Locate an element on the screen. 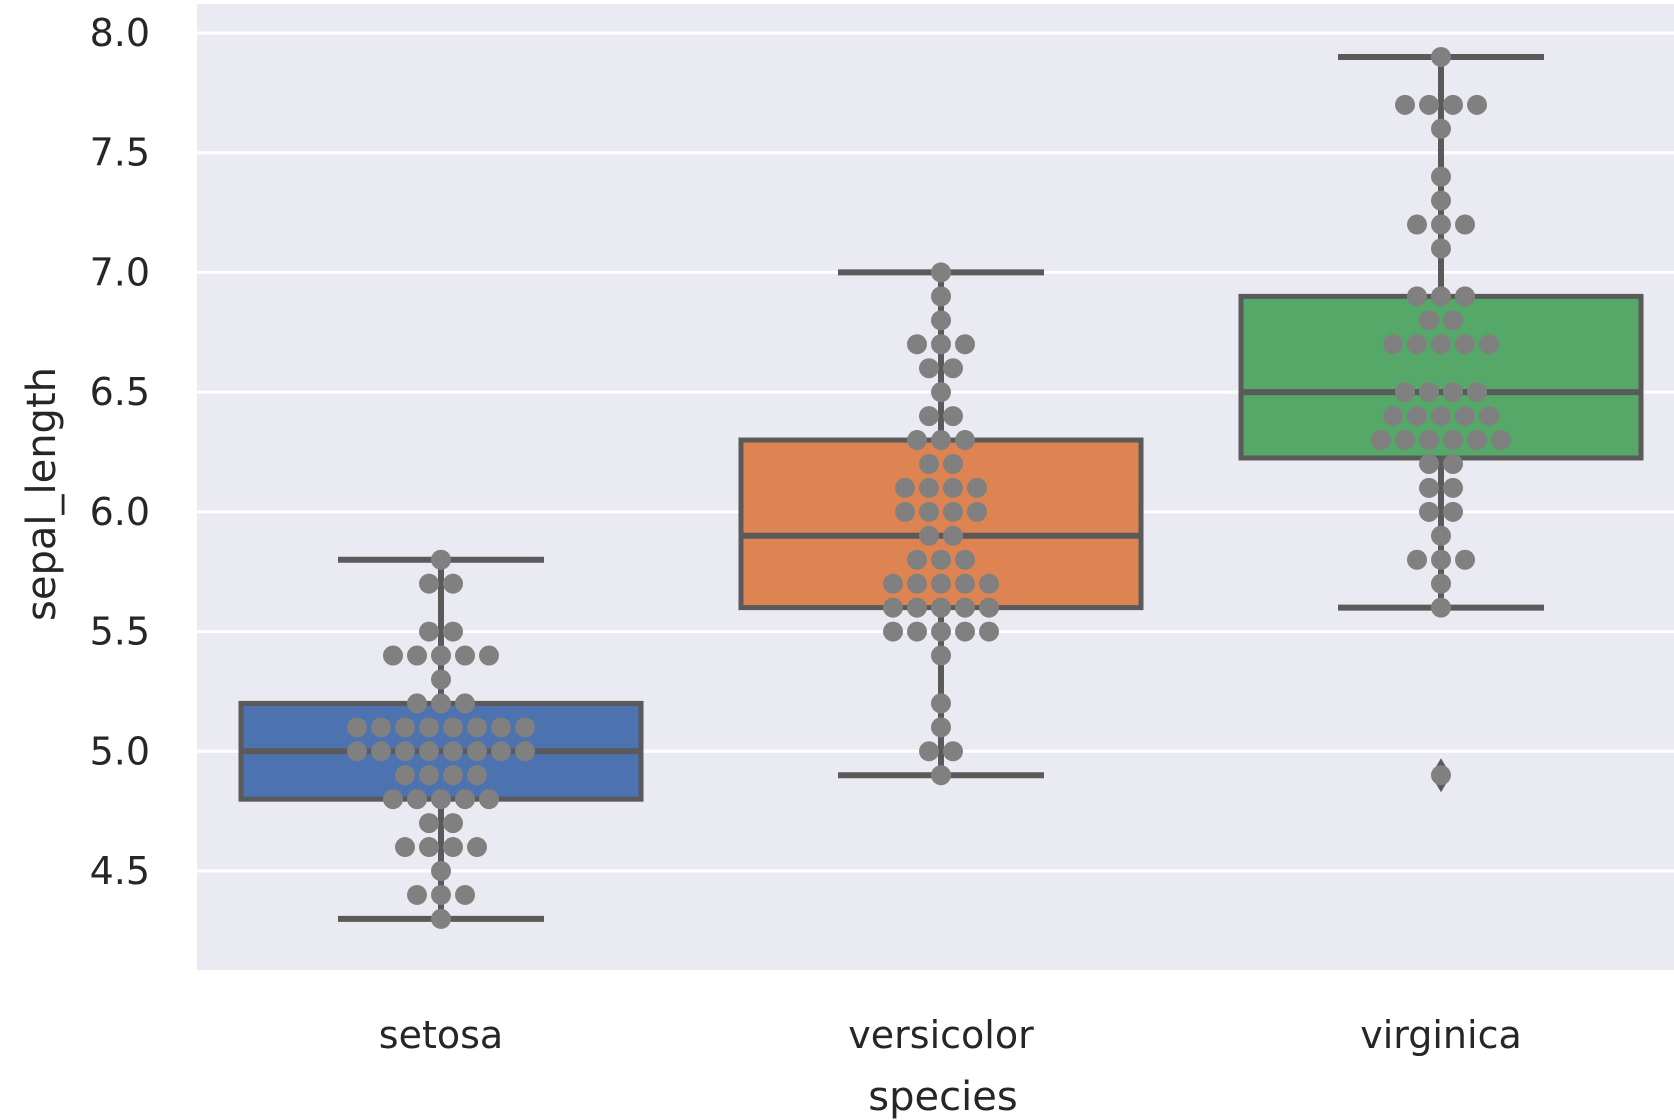 This screenshot has width=1674, height=1120. x-axis-title: species is located at coordinates (942, 1097).